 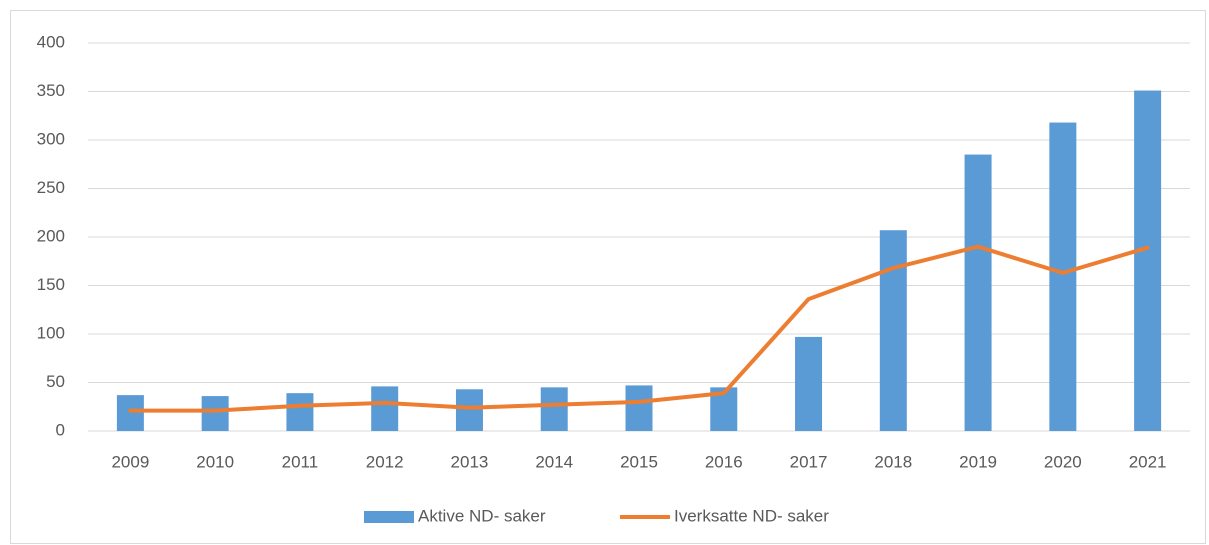 What do you see at coordinates (639, 461) in the screenshot?
I see `x-tick-label: 2015` at bounding box center [639, 461].